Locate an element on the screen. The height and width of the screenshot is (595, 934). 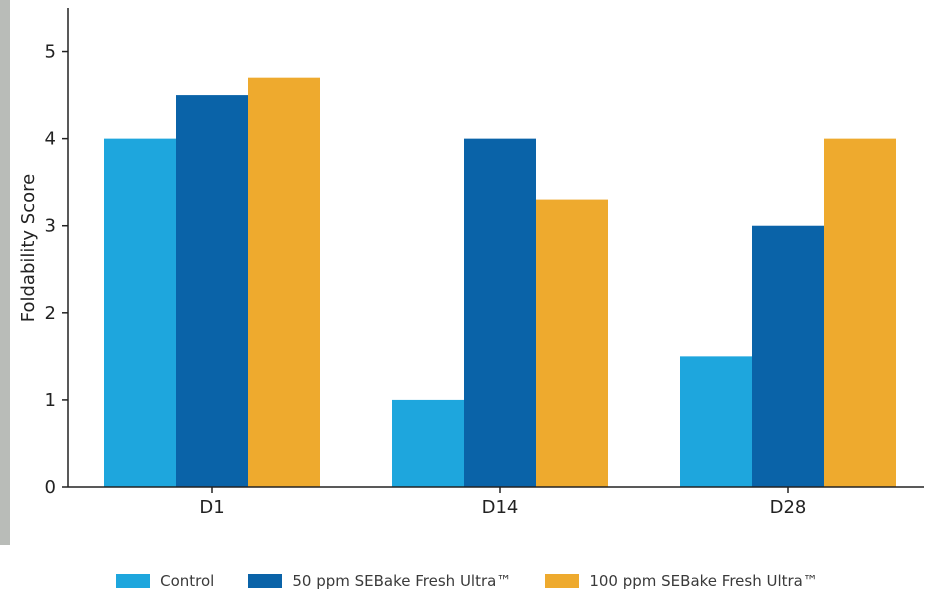
legend-item: 50 ppm SEBake Fresh Ultra™ is located at coordinates (379, 581).